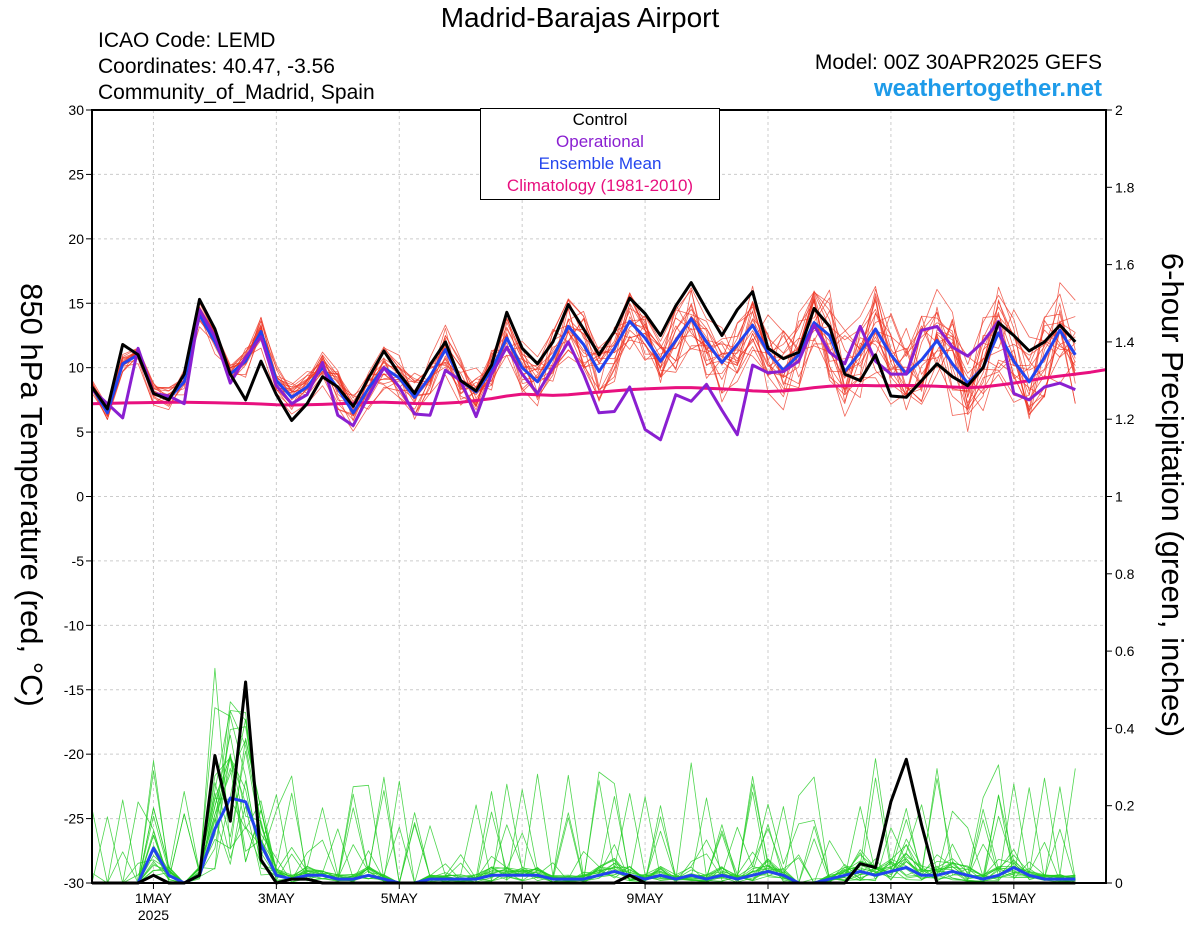 The width and height of the screenshot is (1200, 927). I want to click on y-tick-label: -5, so click(78, 561).